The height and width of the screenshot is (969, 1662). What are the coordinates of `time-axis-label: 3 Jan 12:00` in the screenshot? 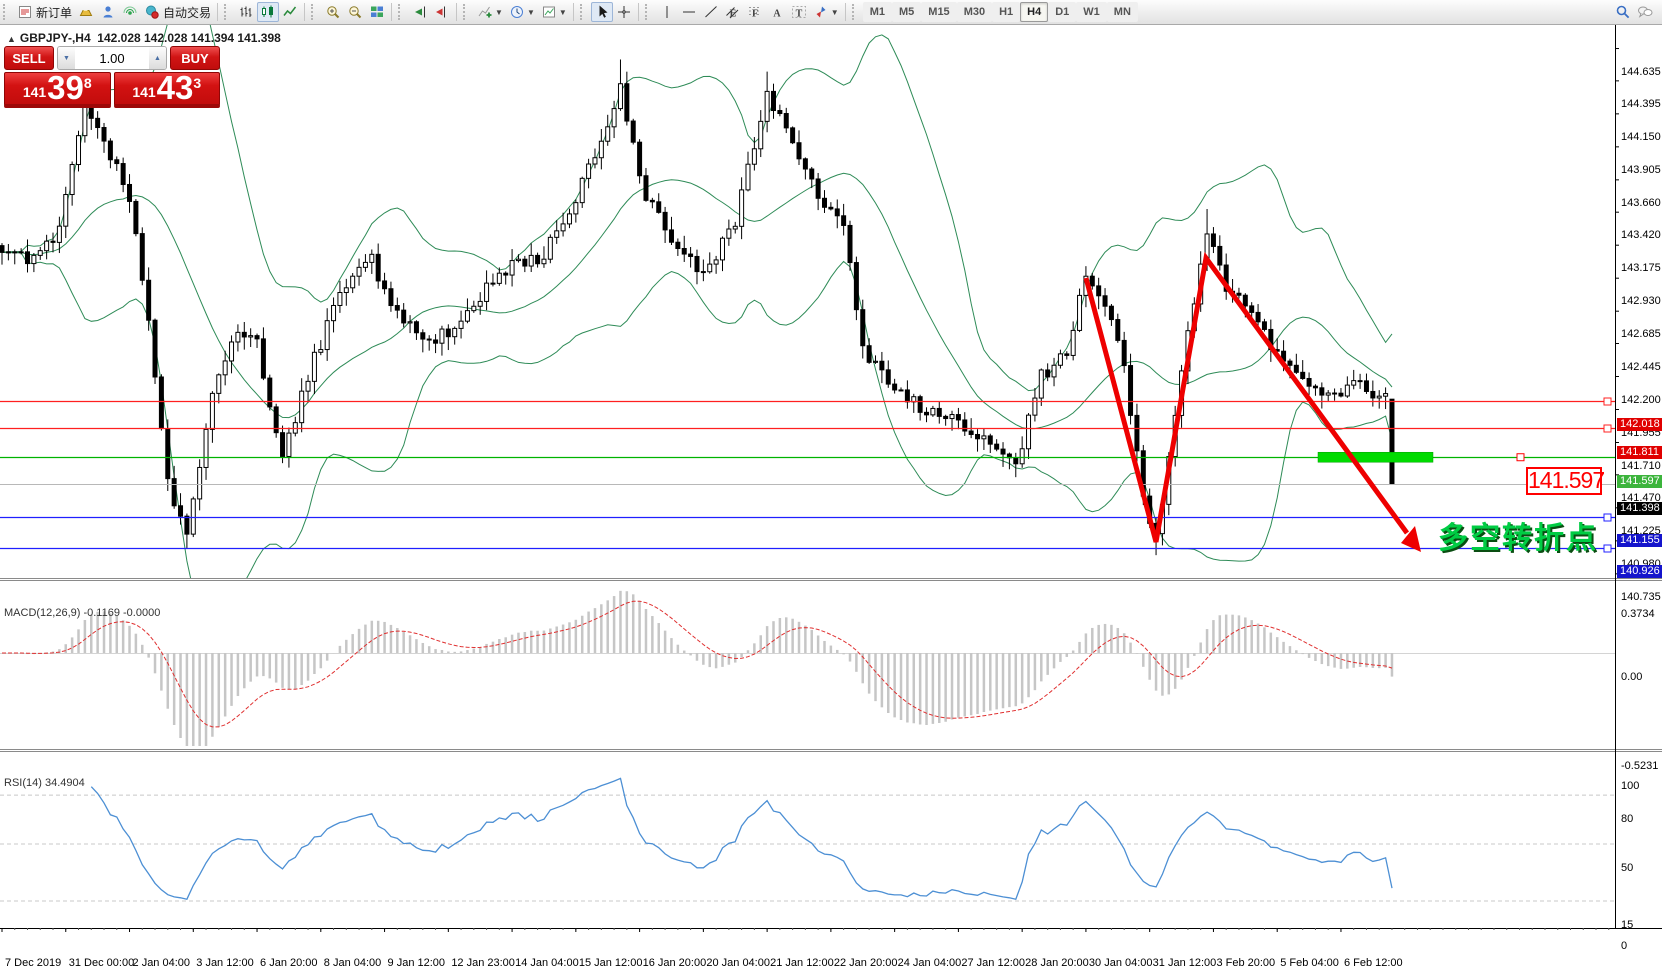 It's located at (225, 963).